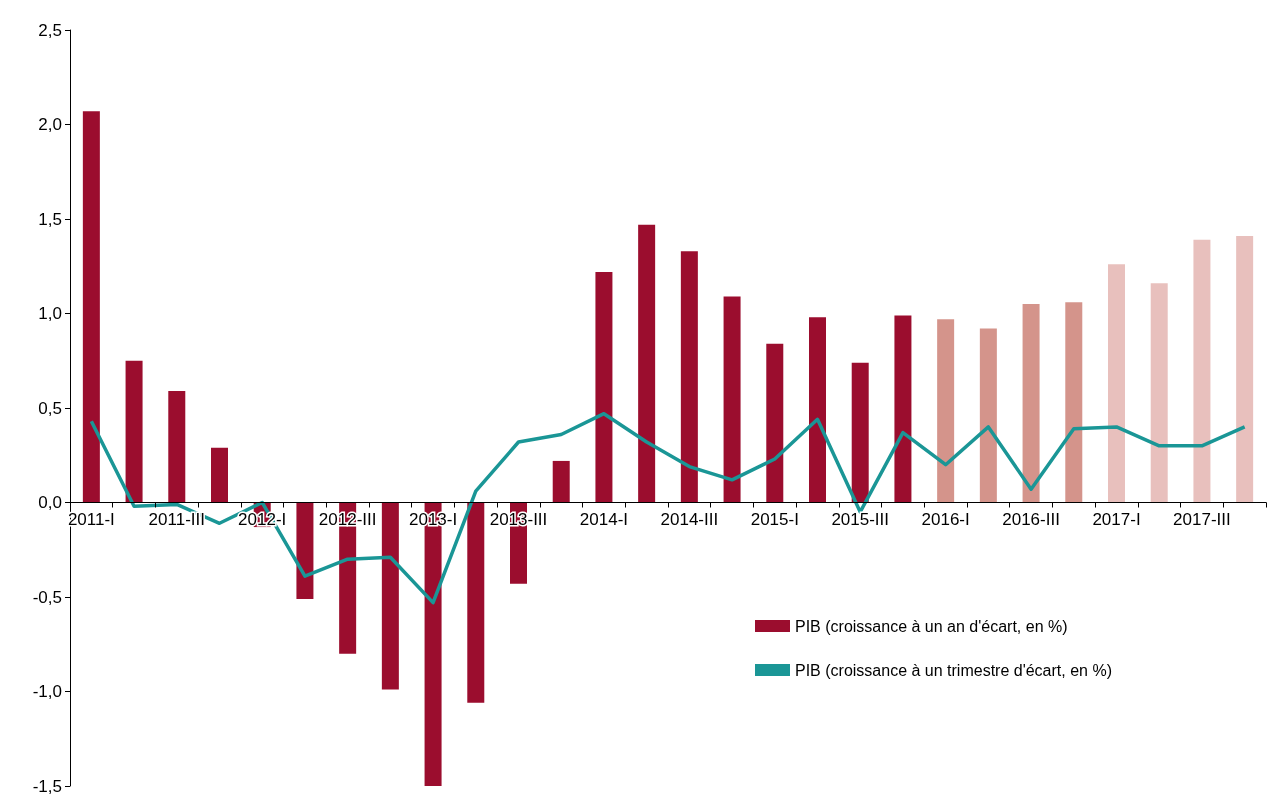 This screenshot has height=796, width=1284. Describe the element at coordinates (860, 519) in the screenshot. I see `x-tick-label: 2015-III` at that location.